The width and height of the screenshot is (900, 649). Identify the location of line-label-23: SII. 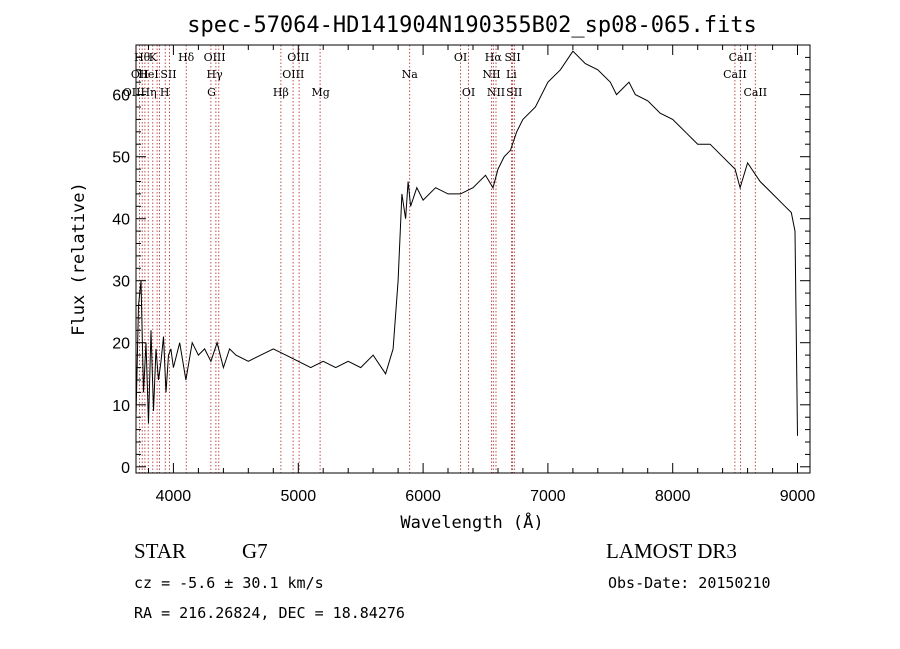
(514, 92).